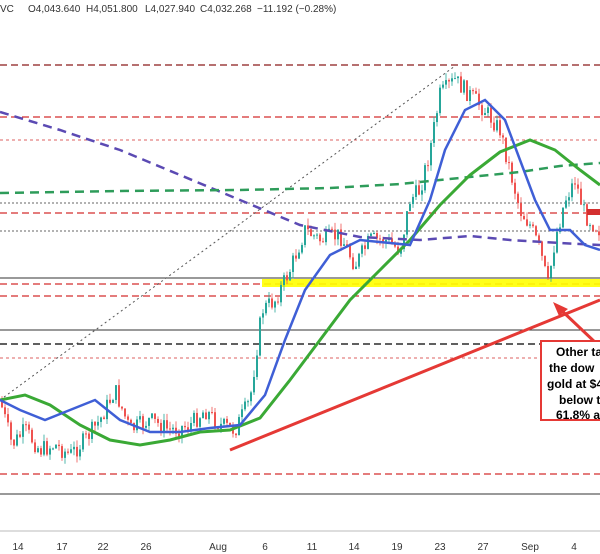 The image size is (600, 554). I want to click on header-open: O4,043.640, so click(54, 9).